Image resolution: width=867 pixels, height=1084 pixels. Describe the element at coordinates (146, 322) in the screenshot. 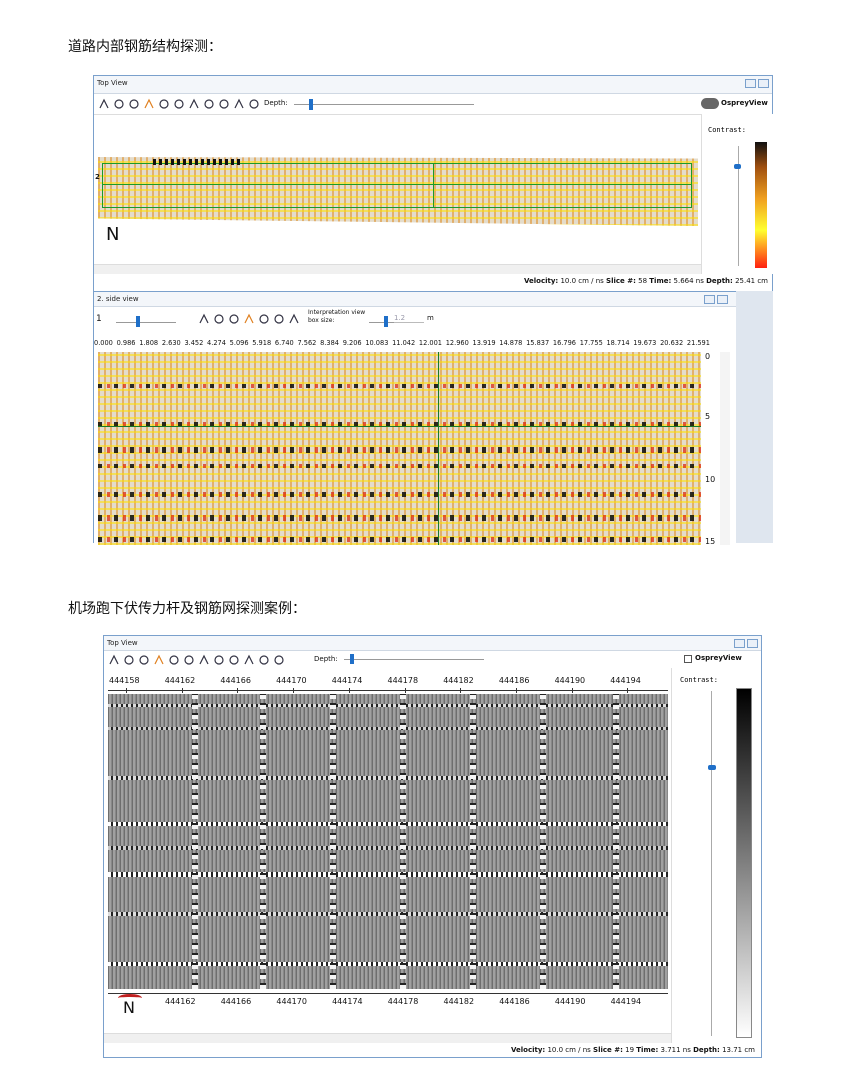

I see `side-slider` at that location.